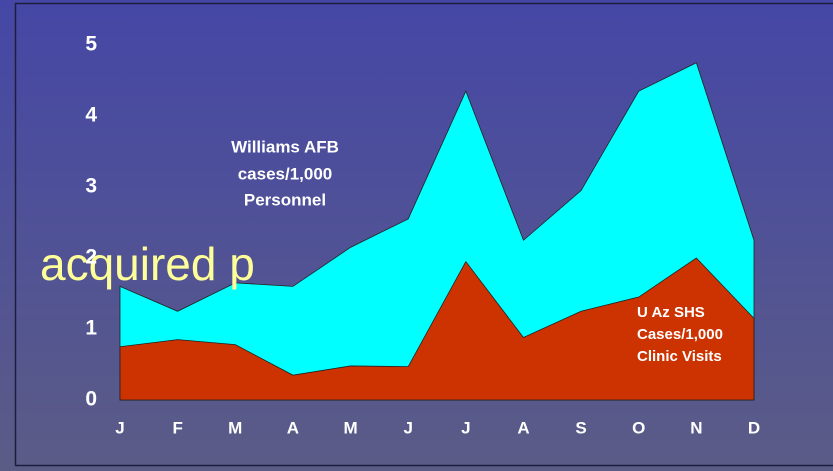  I want to click on x-tick-label: O, so click(638, 427).